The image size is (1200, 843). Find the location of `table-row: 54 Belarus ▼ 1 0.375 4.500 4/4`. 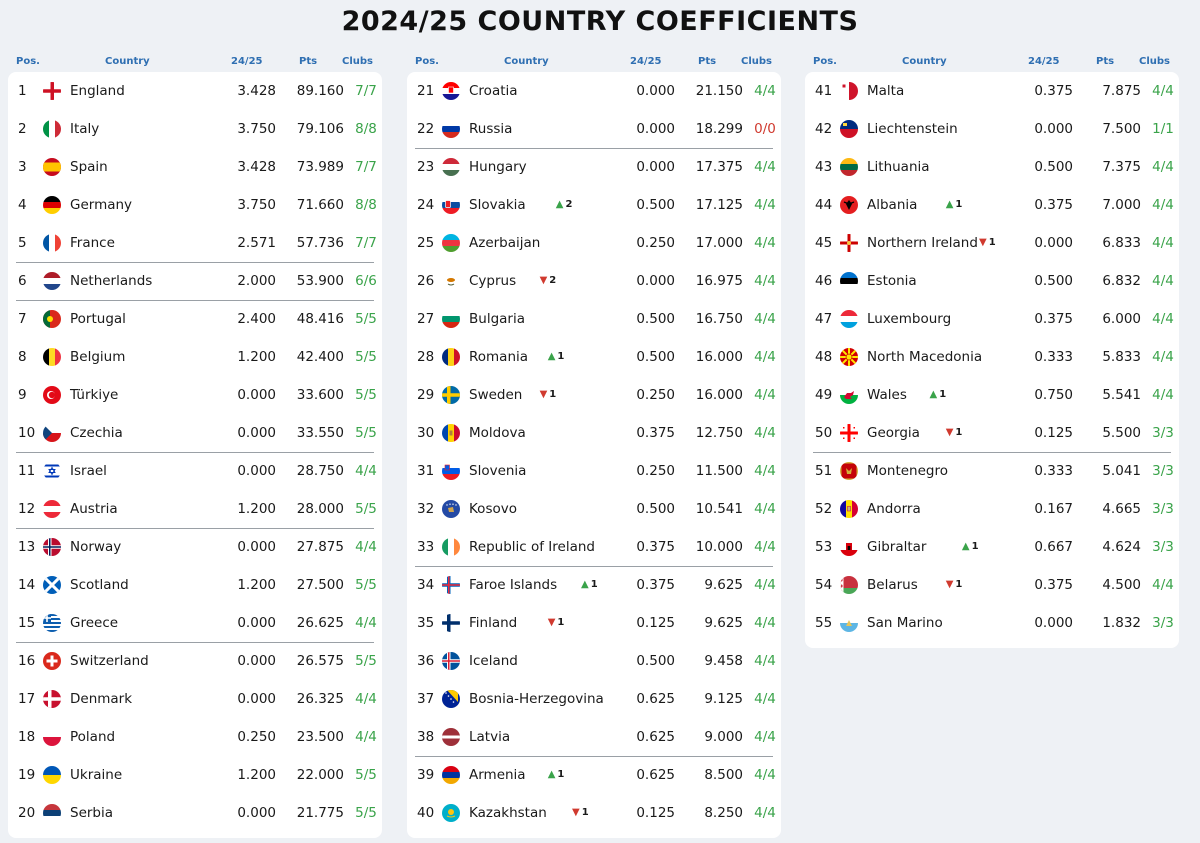

table-row: 54 Belarus ▼ 1 0.375 4.500 4/4 is located at coordinates (993, 585).